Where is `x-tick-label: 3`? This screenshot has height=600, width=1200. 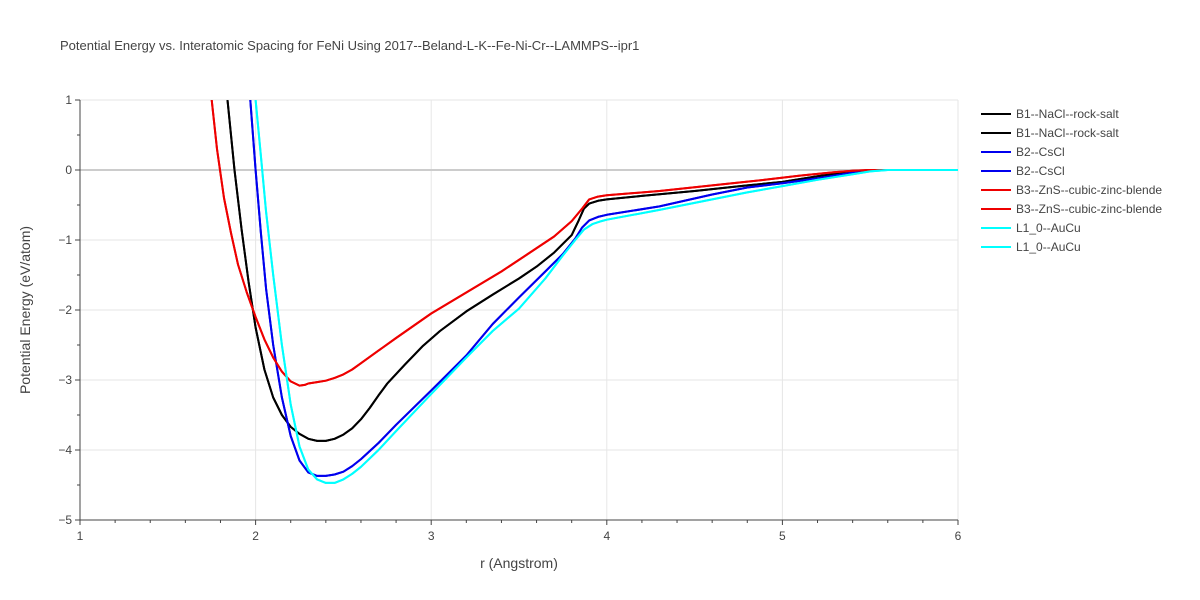
x-tick-label: 3 is located at coordinates (431, 536).